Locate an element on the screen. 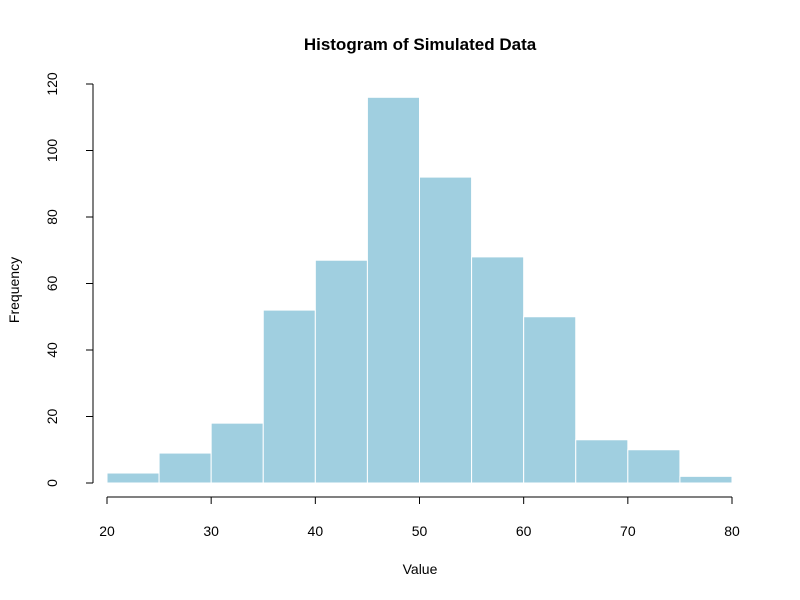 The width and height of the screenshot is (800, 600). x-tick-label: 60 is located at coordinates (524, 531).